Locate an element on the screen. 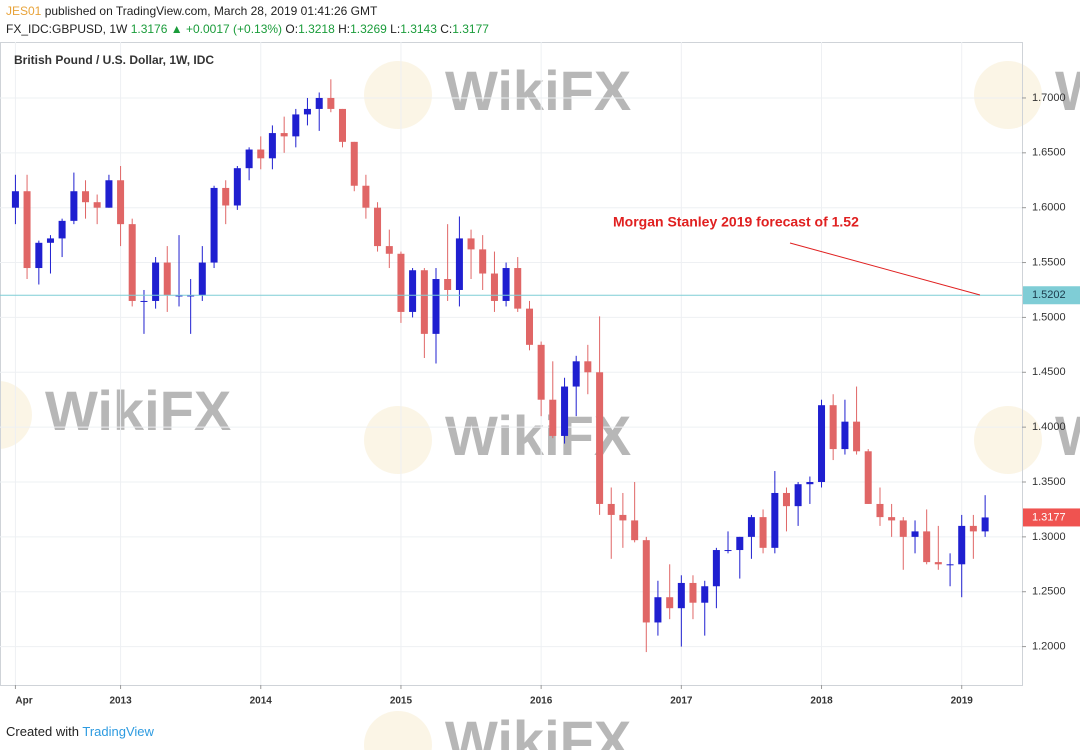 This screenshot has width=1080, height=750. y-tick-label: 1.6000 is located at coordinates (1049, 208).